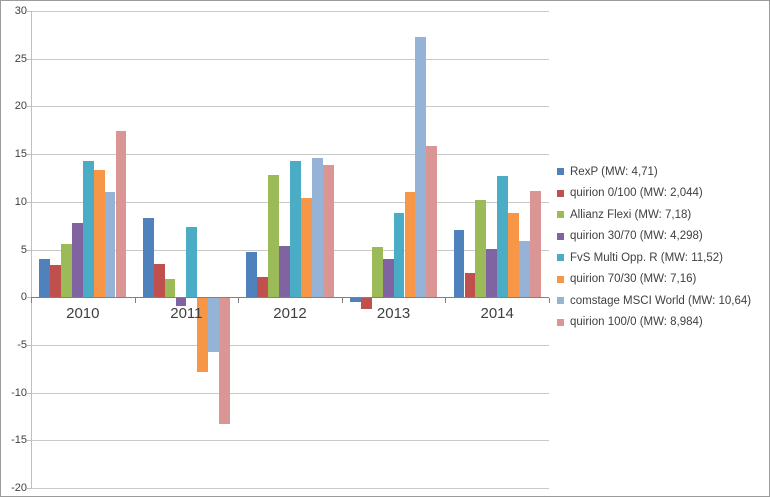 The height and width of the screenshot is (497, 770). What do you see at coordinates (636, 193) in the screenshot?
I see `legend-label: quirion 0/100 (MW: 2,044)` at bounding box center [636, 193].